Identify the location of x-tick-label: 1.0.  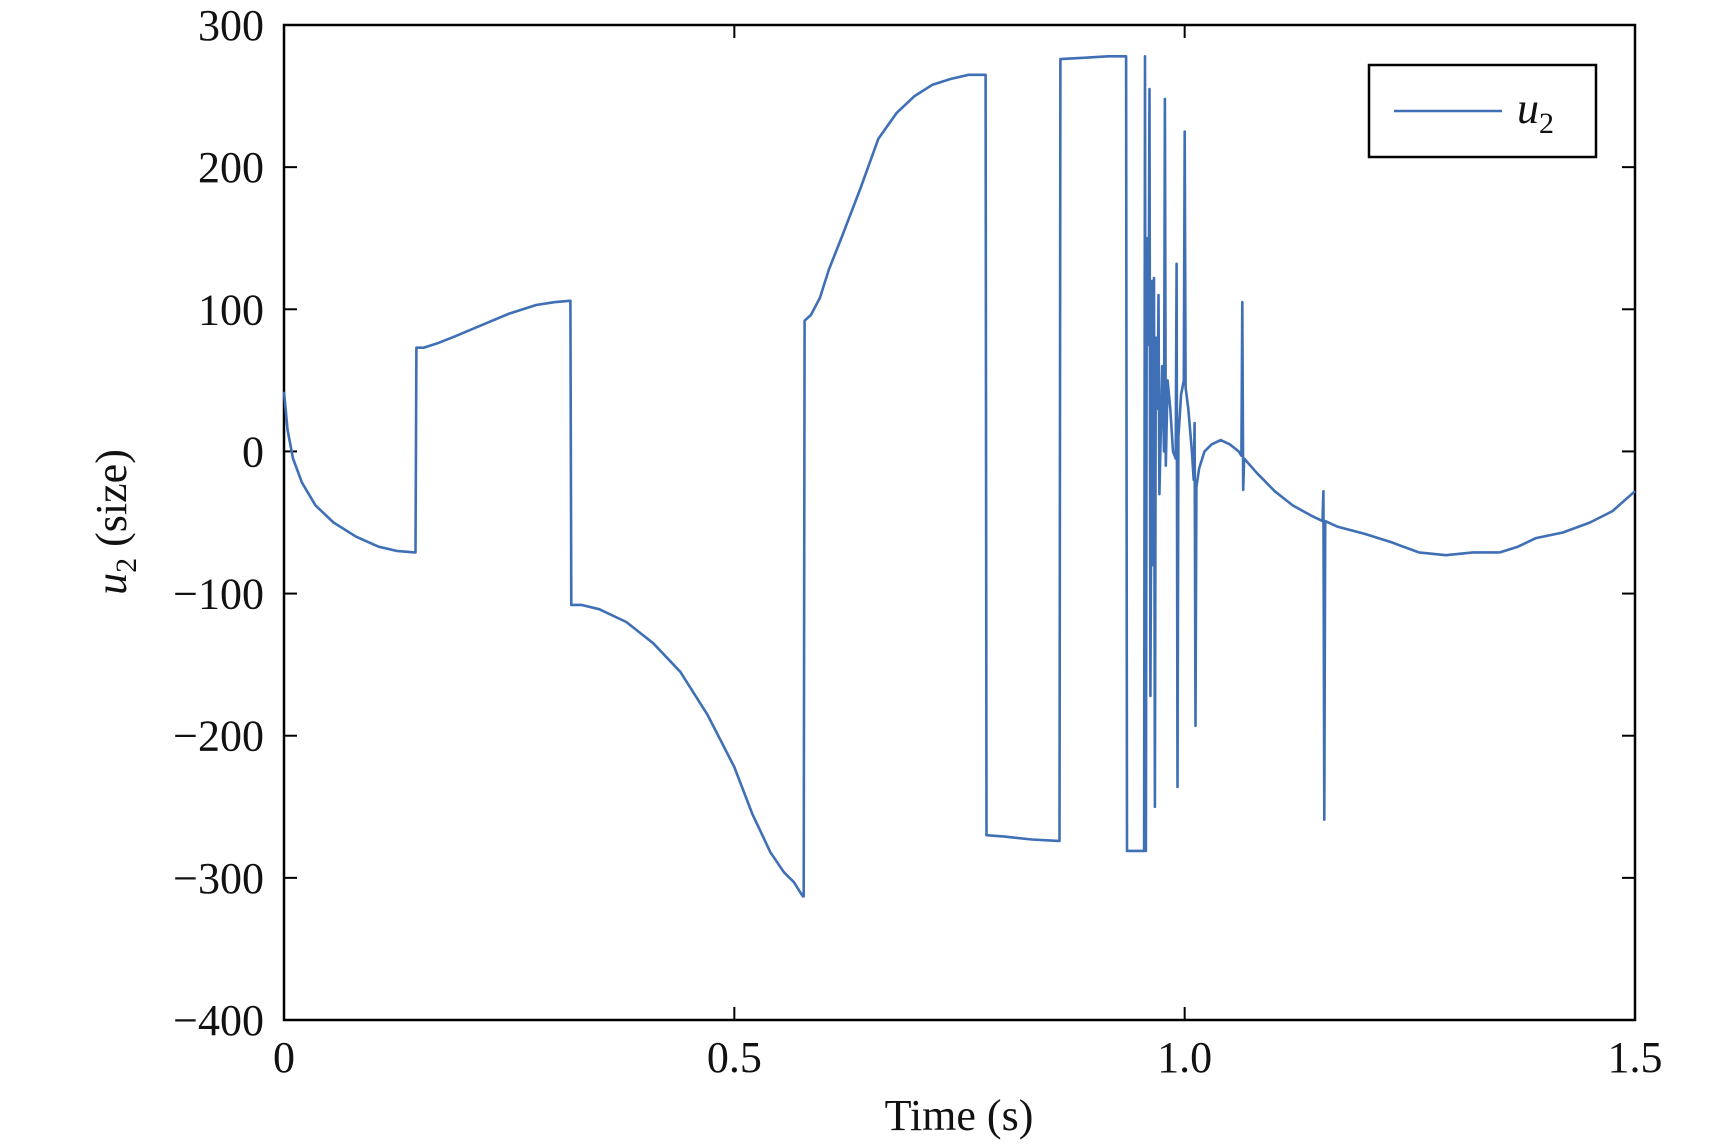
(1184, 1057).